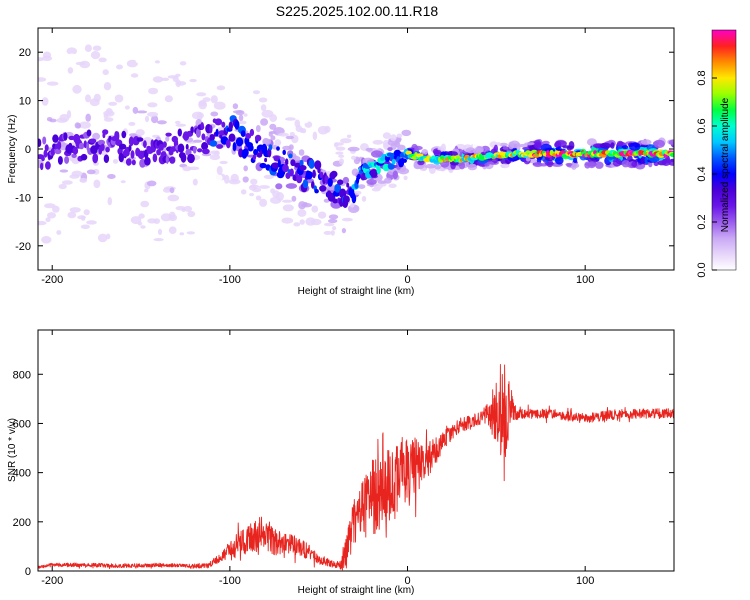 Image resolution: width=750 pixels, height=600 pixels. What do you see at coordinates (23, 247) in the screenshot?
I see `y-tick-label: -20` at bounding box center [23, 247].